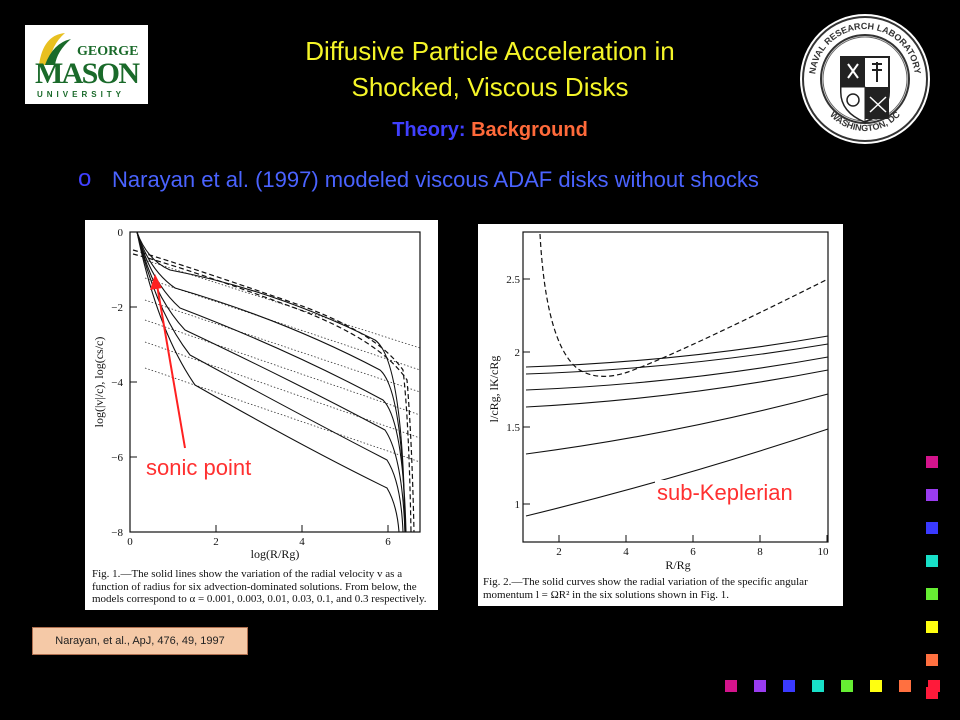 Image resolution: width=960 pixels, height=720 pixels. I want to click on fig1-xtick: 6, so click(388, 542).